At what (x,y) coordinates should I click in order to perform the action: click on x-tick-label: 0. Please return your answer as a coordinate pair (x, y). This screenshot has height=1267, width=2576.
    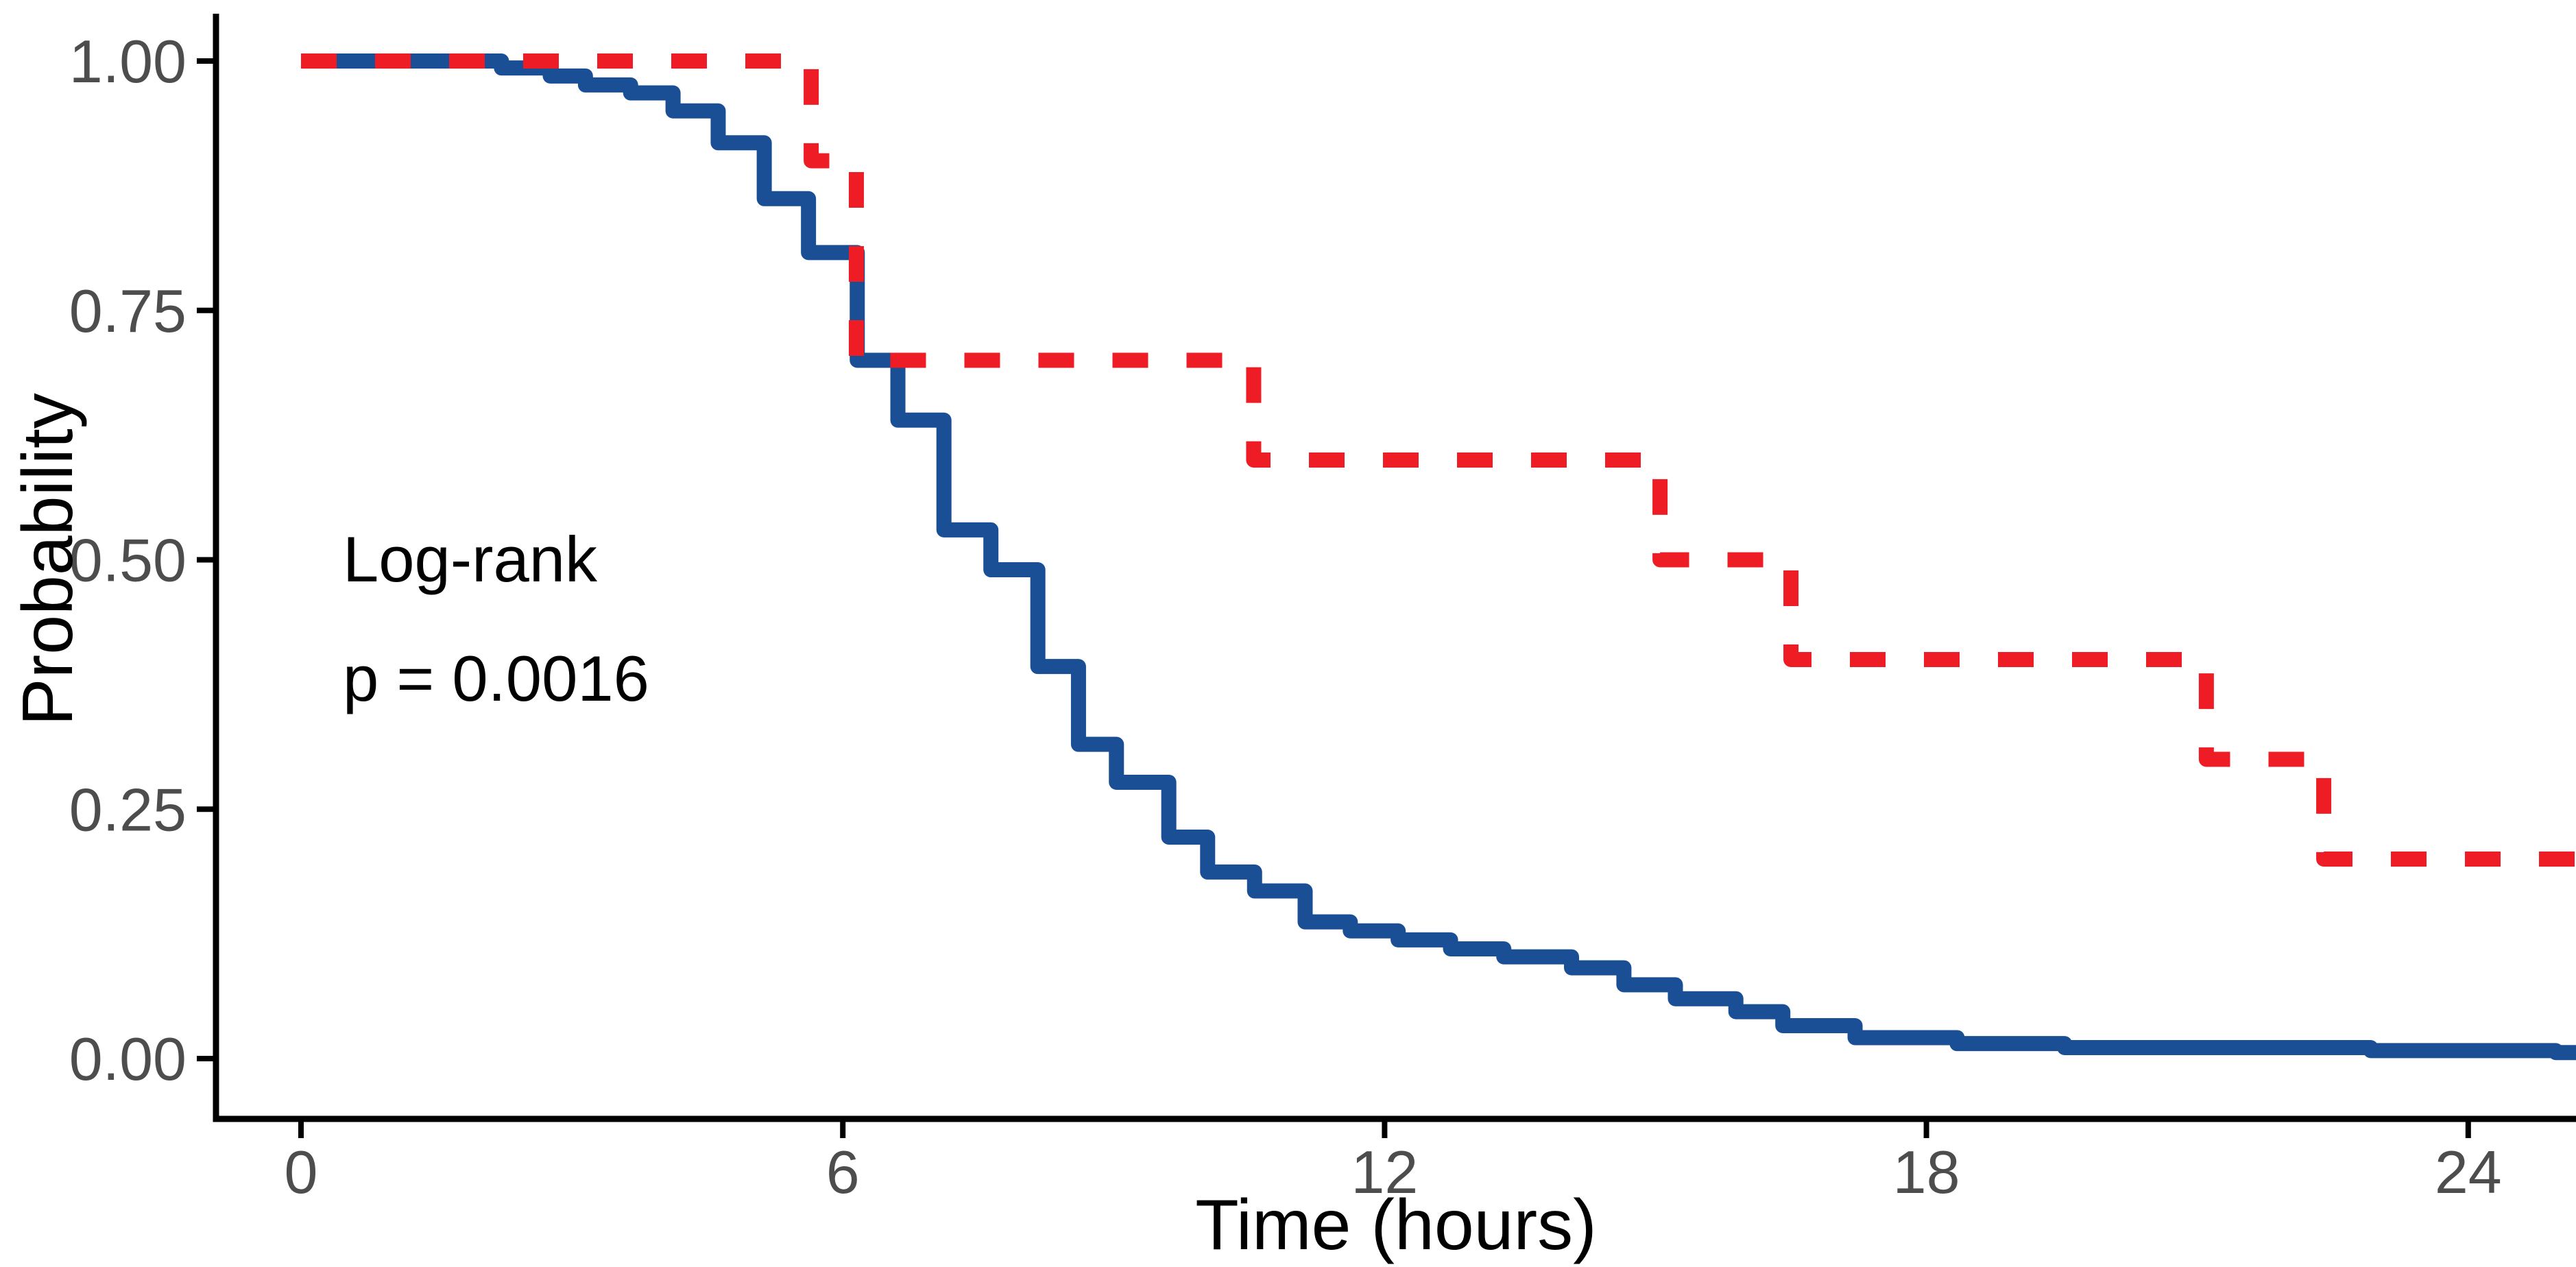
    Looking at the image, I should click on (301, 1172).